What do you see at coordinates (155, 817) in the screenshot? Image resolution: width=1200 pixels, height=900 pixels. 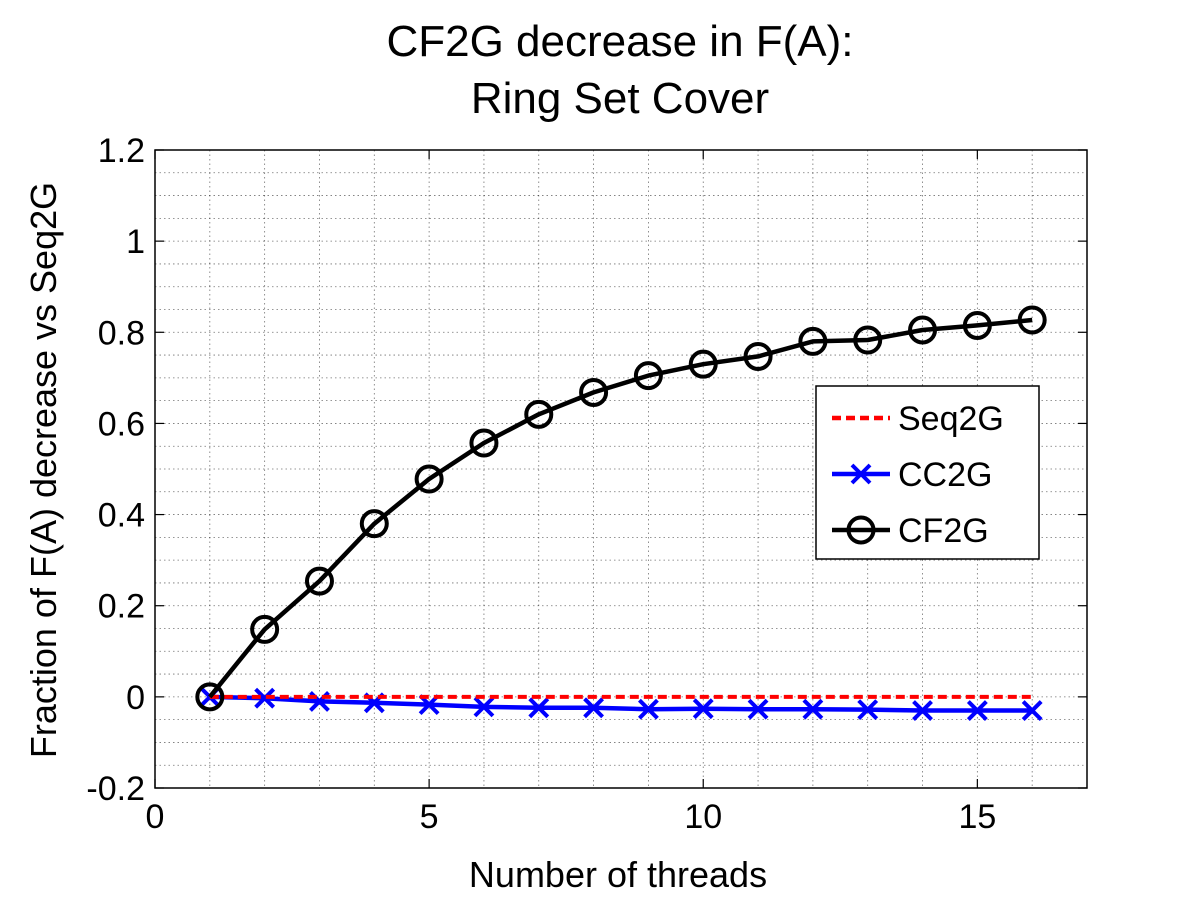 I see `x-tick-label: 0` at bounding box center [155, 817].